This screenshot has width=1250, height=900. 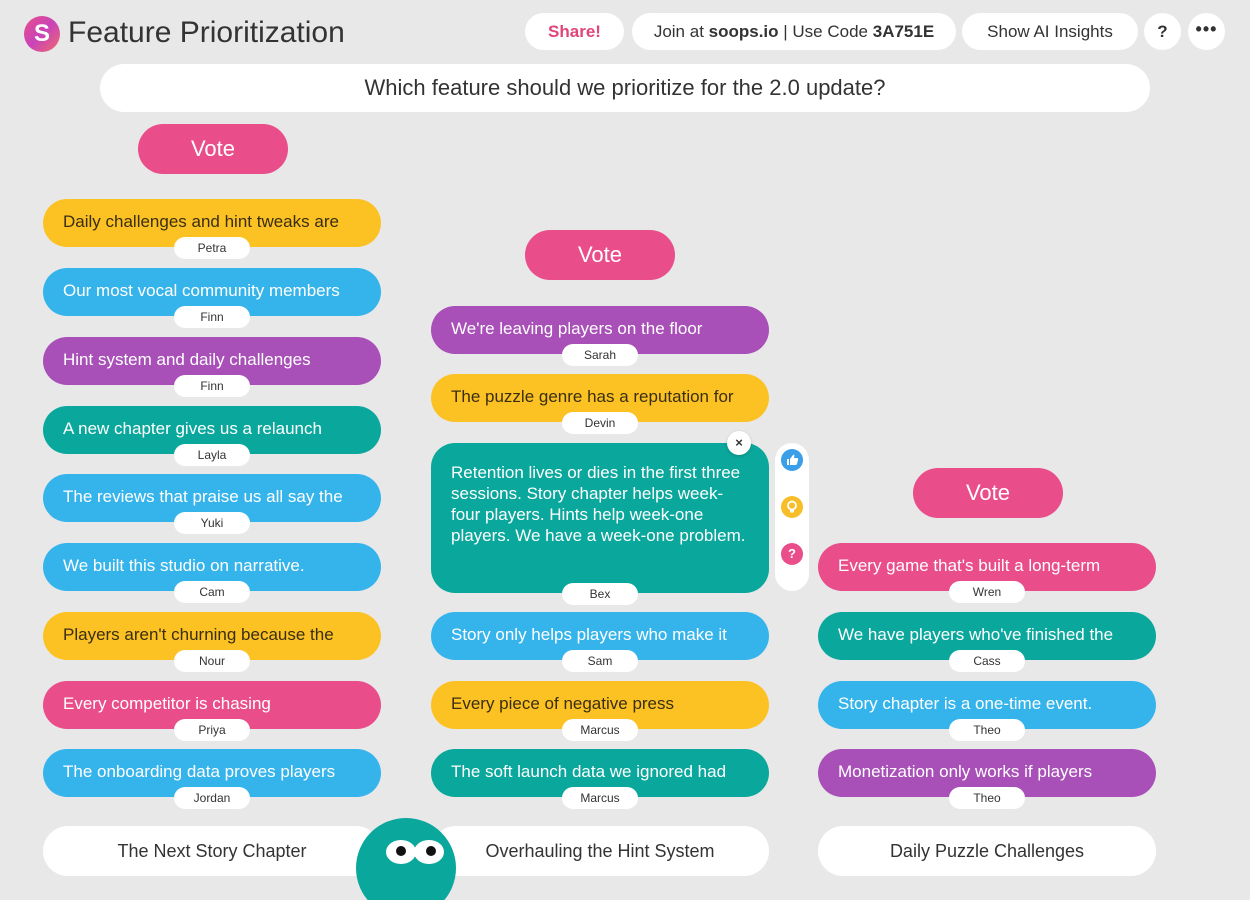 I want to click on response-card: Every competitor is chasing Priya, so click(x=212, y=711).